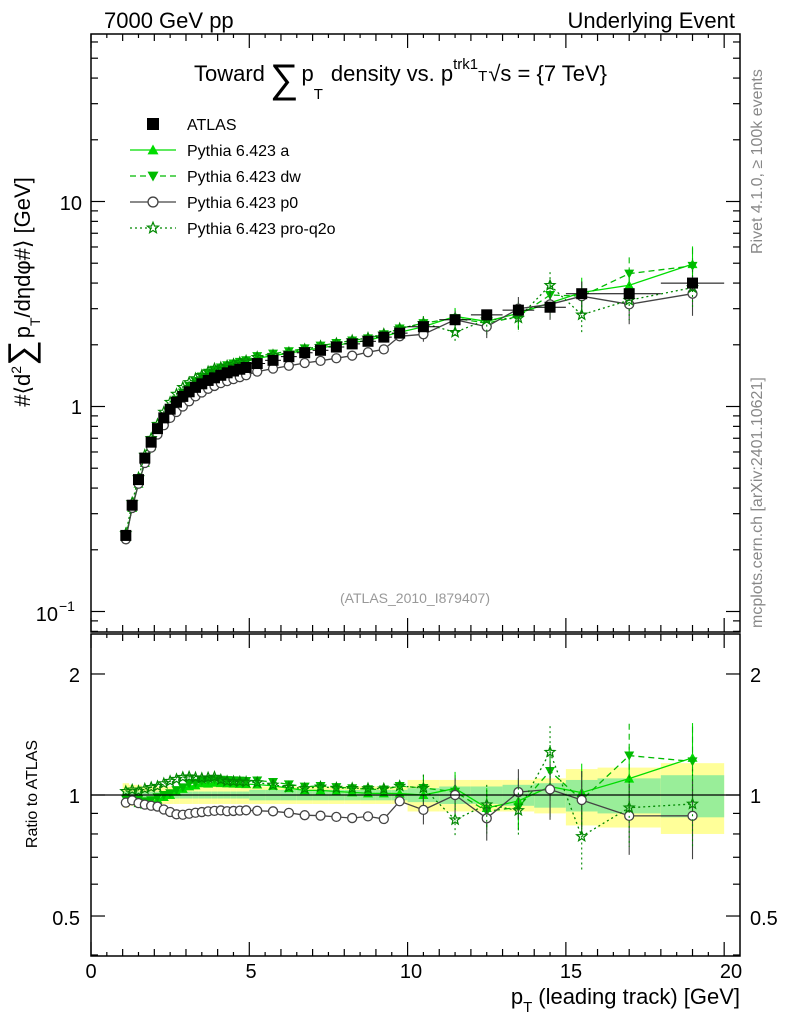 The width and height of the screenshot is (786, 1024). Describe the element at coordinates (242, 203) in the screenshot. I see `legend-label-pythia-6-423-p0: Pythia 6.423 p0` at that location.